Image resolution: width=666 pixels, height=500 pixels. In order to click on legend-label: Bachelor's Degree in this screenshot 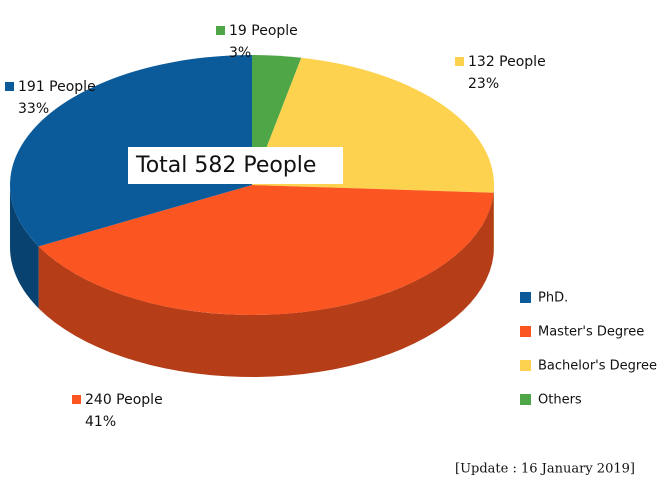, I will do `click(597, 366)`.